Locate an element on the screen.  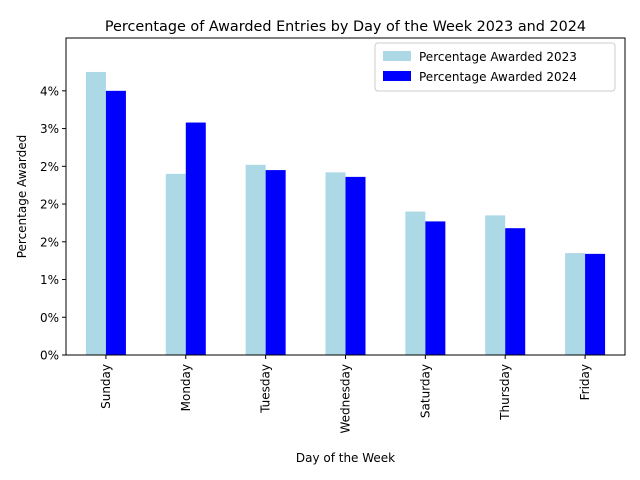
legend-label-series-2: Percentage Awarded 2024 is located at coordinates (498, 77).